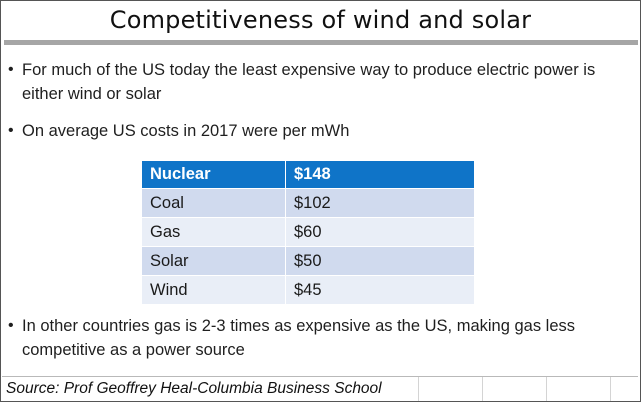 The width and height of the screenshot is (641, 402). I want to click on table-cell-cost: $45, so click(380, 290).